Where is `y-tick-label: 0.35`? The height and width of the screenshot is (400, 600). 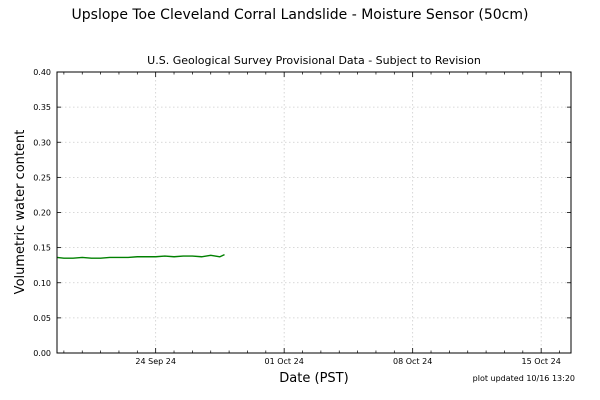 y-tick-label: 0.35 is located at coordinates (42, 107).